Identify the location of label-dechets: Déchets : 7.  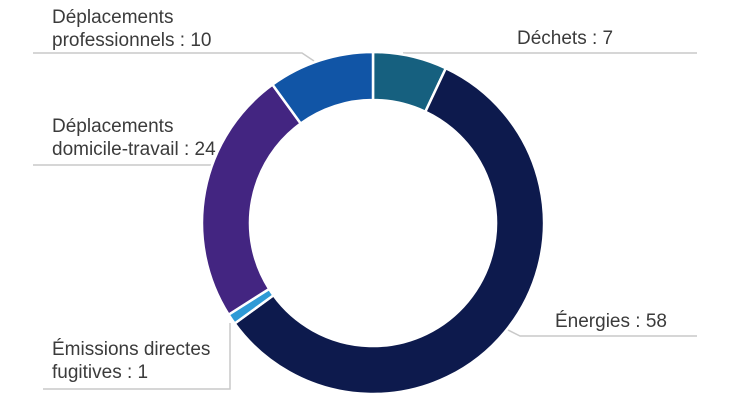
(565, 38).